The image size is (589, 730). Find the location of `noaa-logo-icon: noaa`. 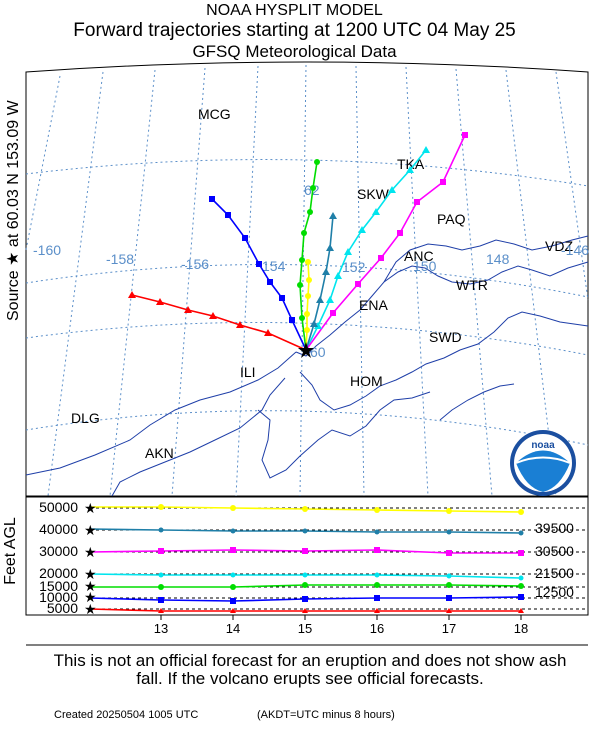

noaa-logo-icon: noaa is located at coordinates (543, 463).